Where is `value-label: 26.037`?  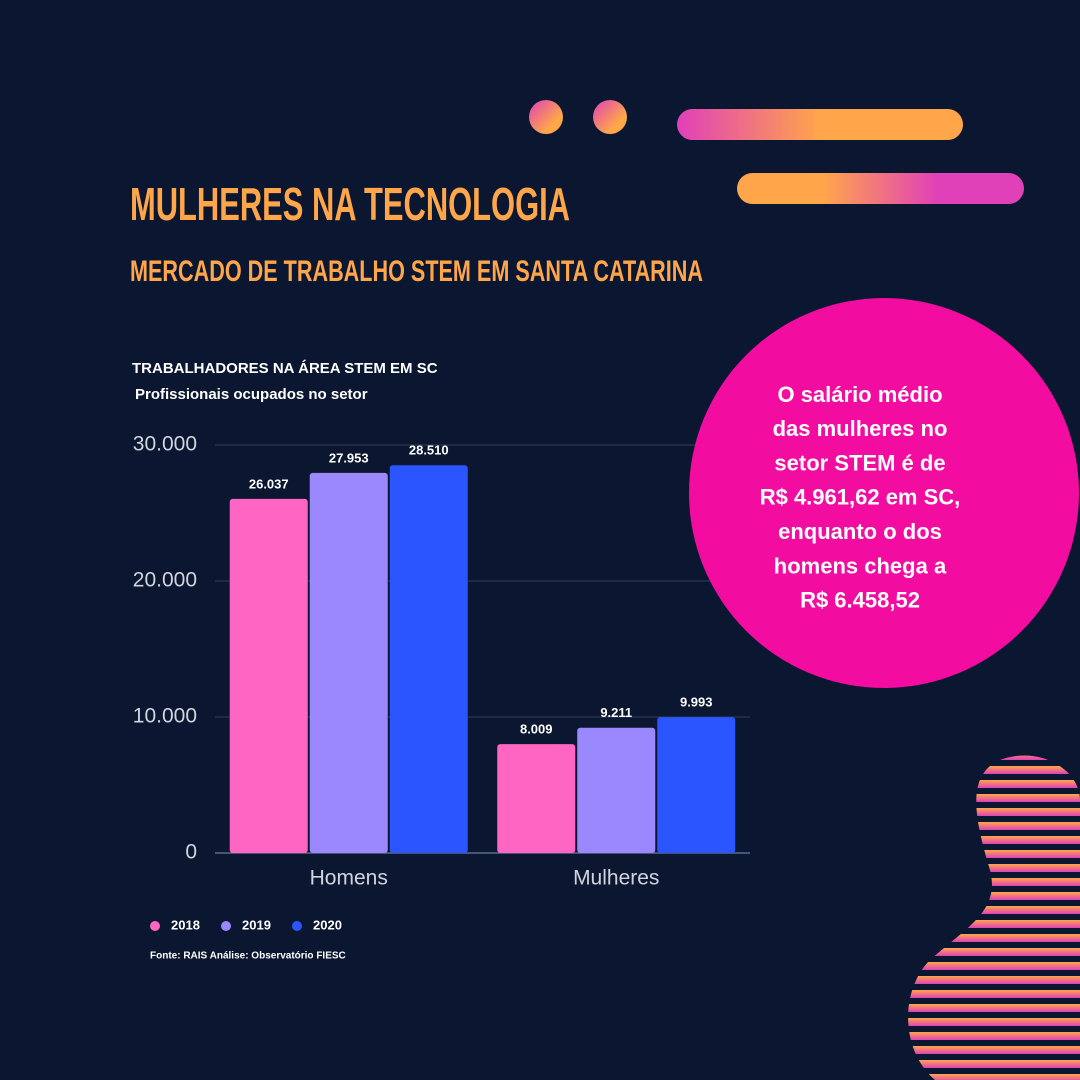 value-label: 26.037 is located at coordinates (269, 483).